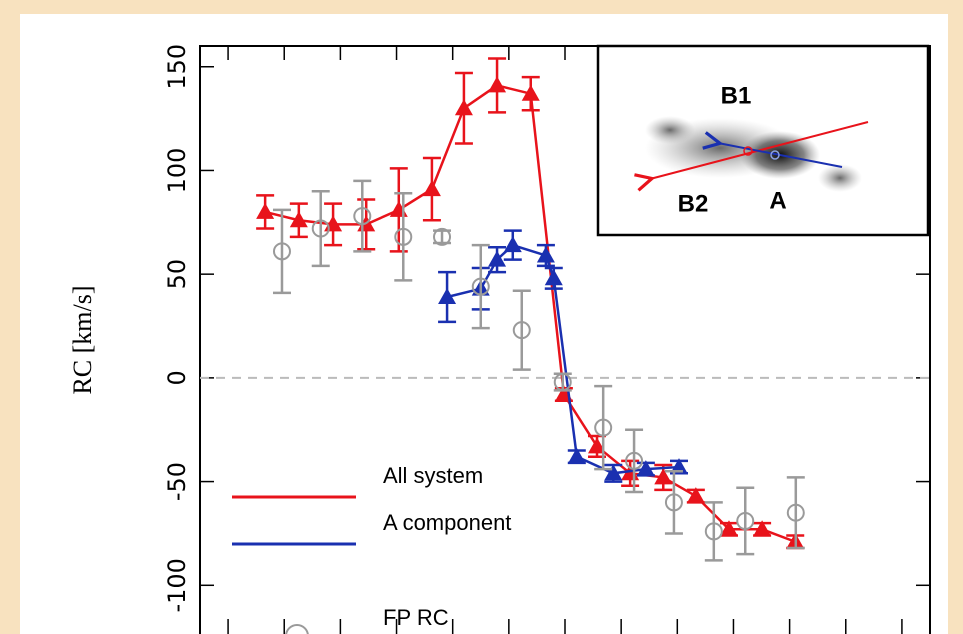 The height and width of the screenshot is (634, 963). What do you see at coordinates (177, 171) in the screenshot?
I see `y-tick-label: 100` at bounding box center [177, 171].